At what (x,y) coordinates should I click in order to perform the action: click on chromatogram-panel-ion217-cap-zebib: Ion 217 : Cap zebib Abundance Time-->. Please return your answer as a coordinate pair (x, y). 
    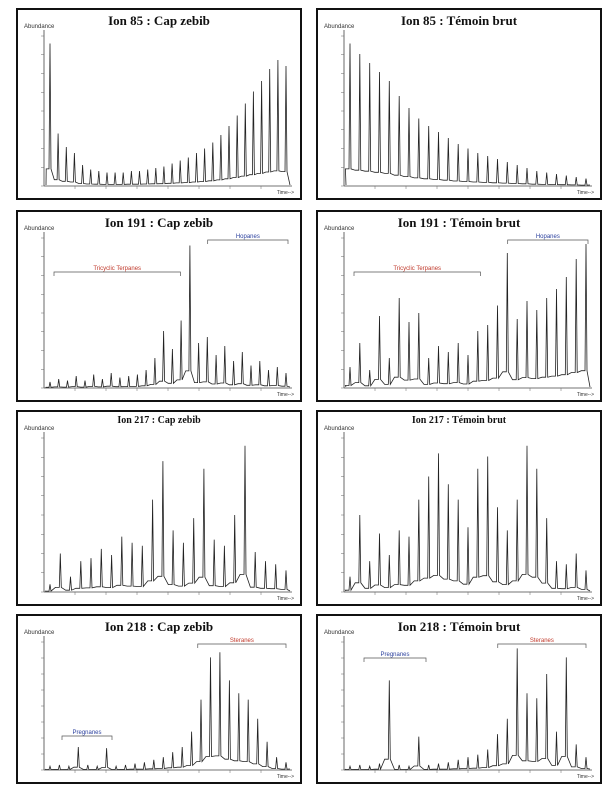
    Looking at the image, I should click on (159, 508).